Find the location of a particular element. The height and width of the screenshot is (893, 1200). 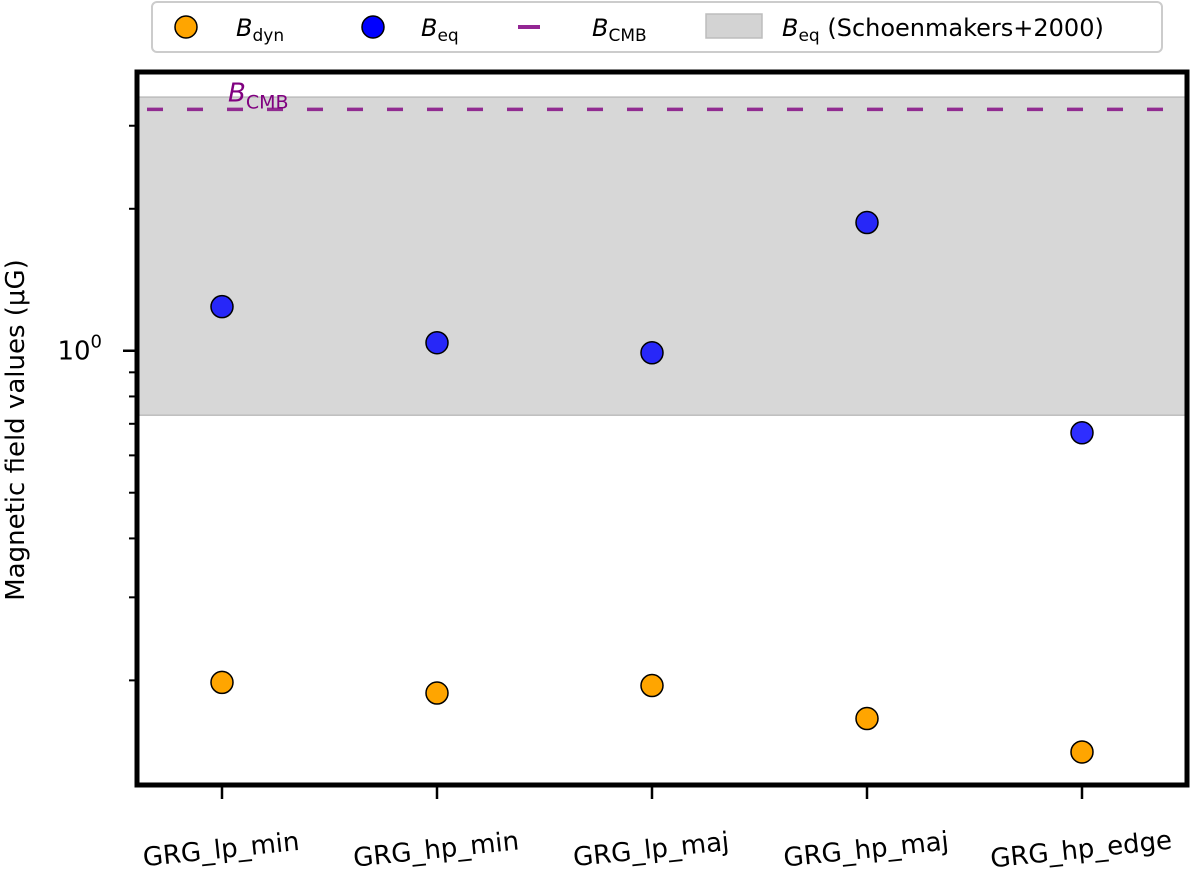

legend-bdyn-sub: dyn is located at coordinates (268, 36).